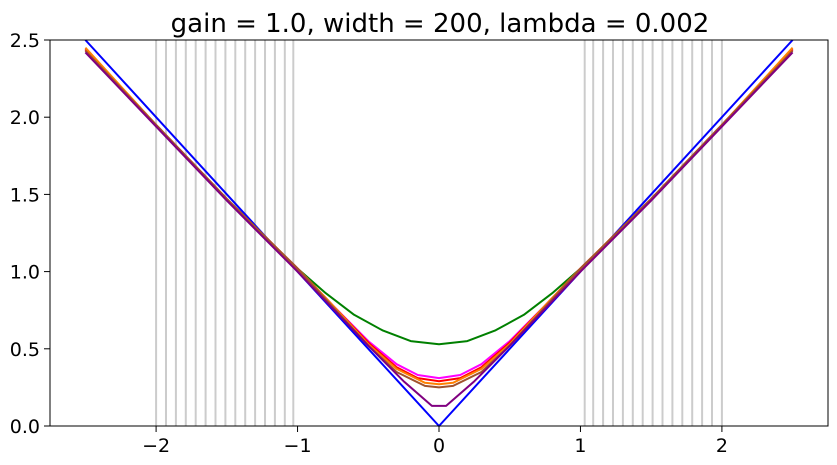  What do you see at coordinates (722, 446) in the screenshot?
I see `x-tick-label: 2` at bounding box center [722, 446].